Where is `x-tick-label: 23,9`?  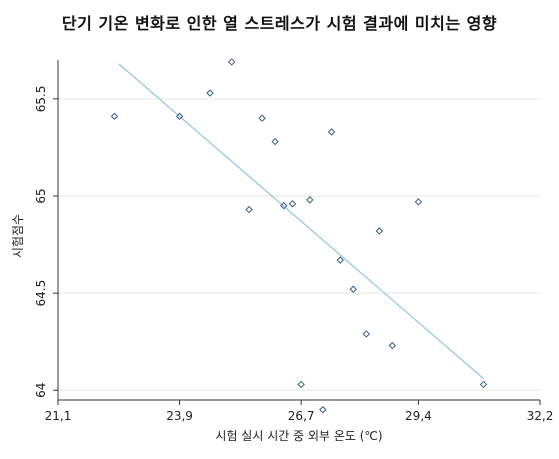
x-tick-label: 23,9 is located at coordinates (179, 416).